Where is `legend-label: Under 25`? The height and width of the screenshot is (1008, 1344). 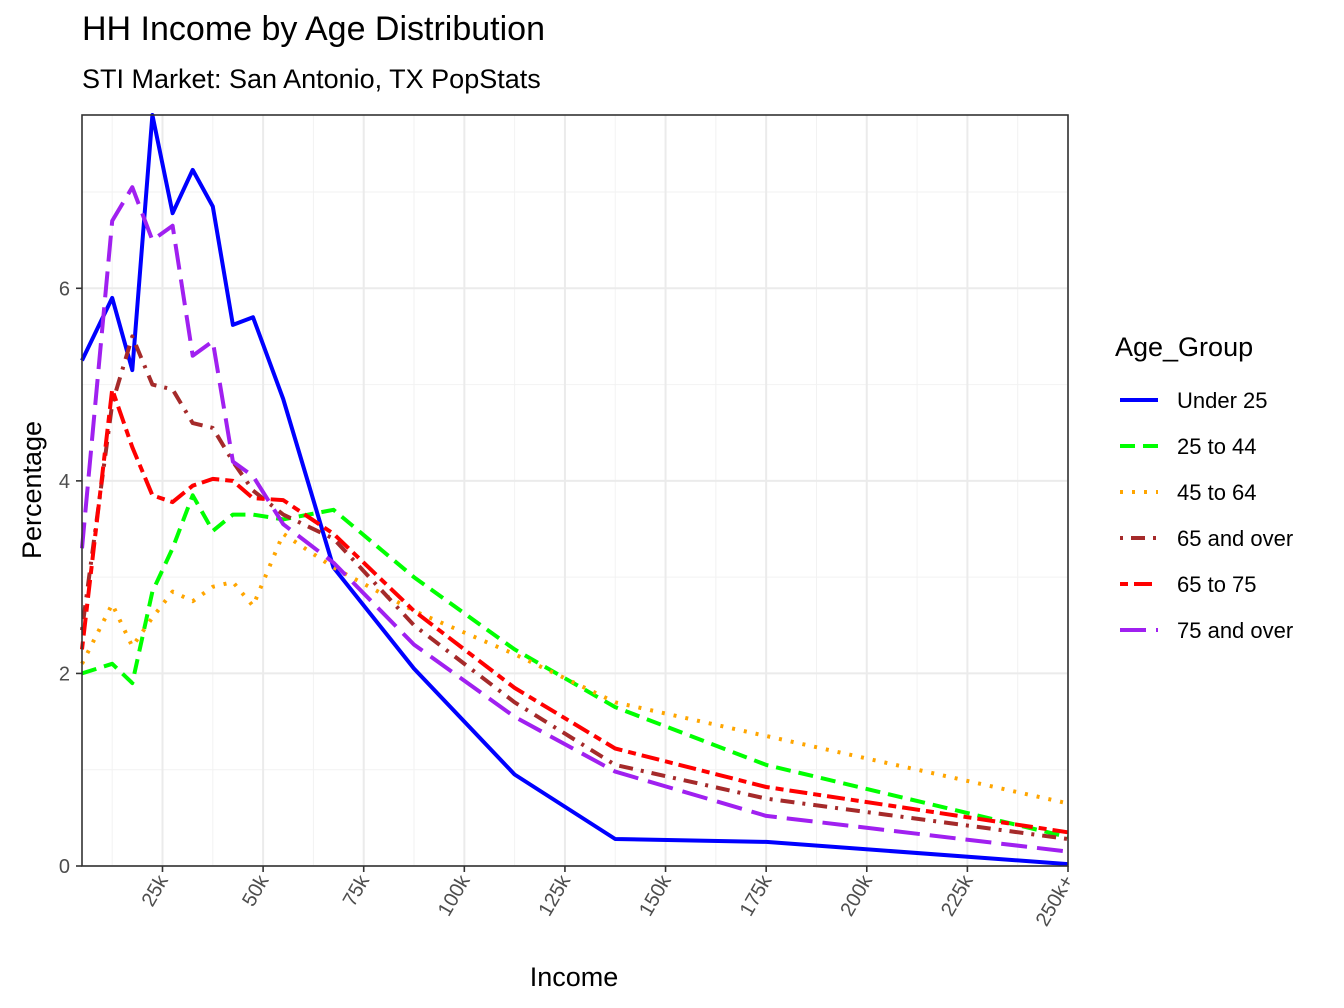
legend-label: Under 25 is located at coordinates (1222, 400).